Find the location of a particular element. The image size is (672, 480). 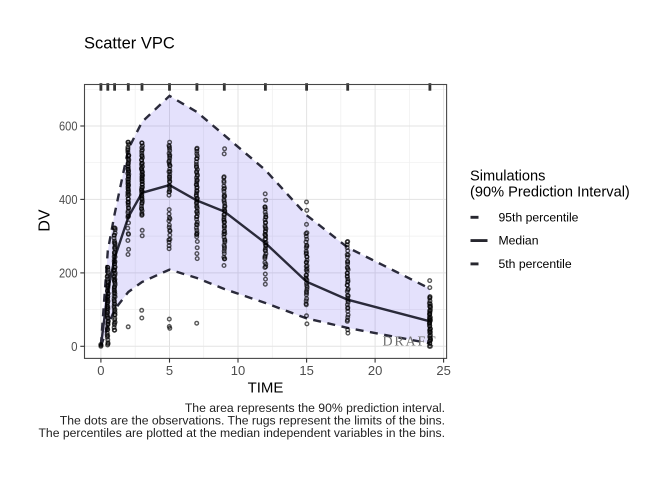

svg-text: Median is located at coordinates (519, 241).